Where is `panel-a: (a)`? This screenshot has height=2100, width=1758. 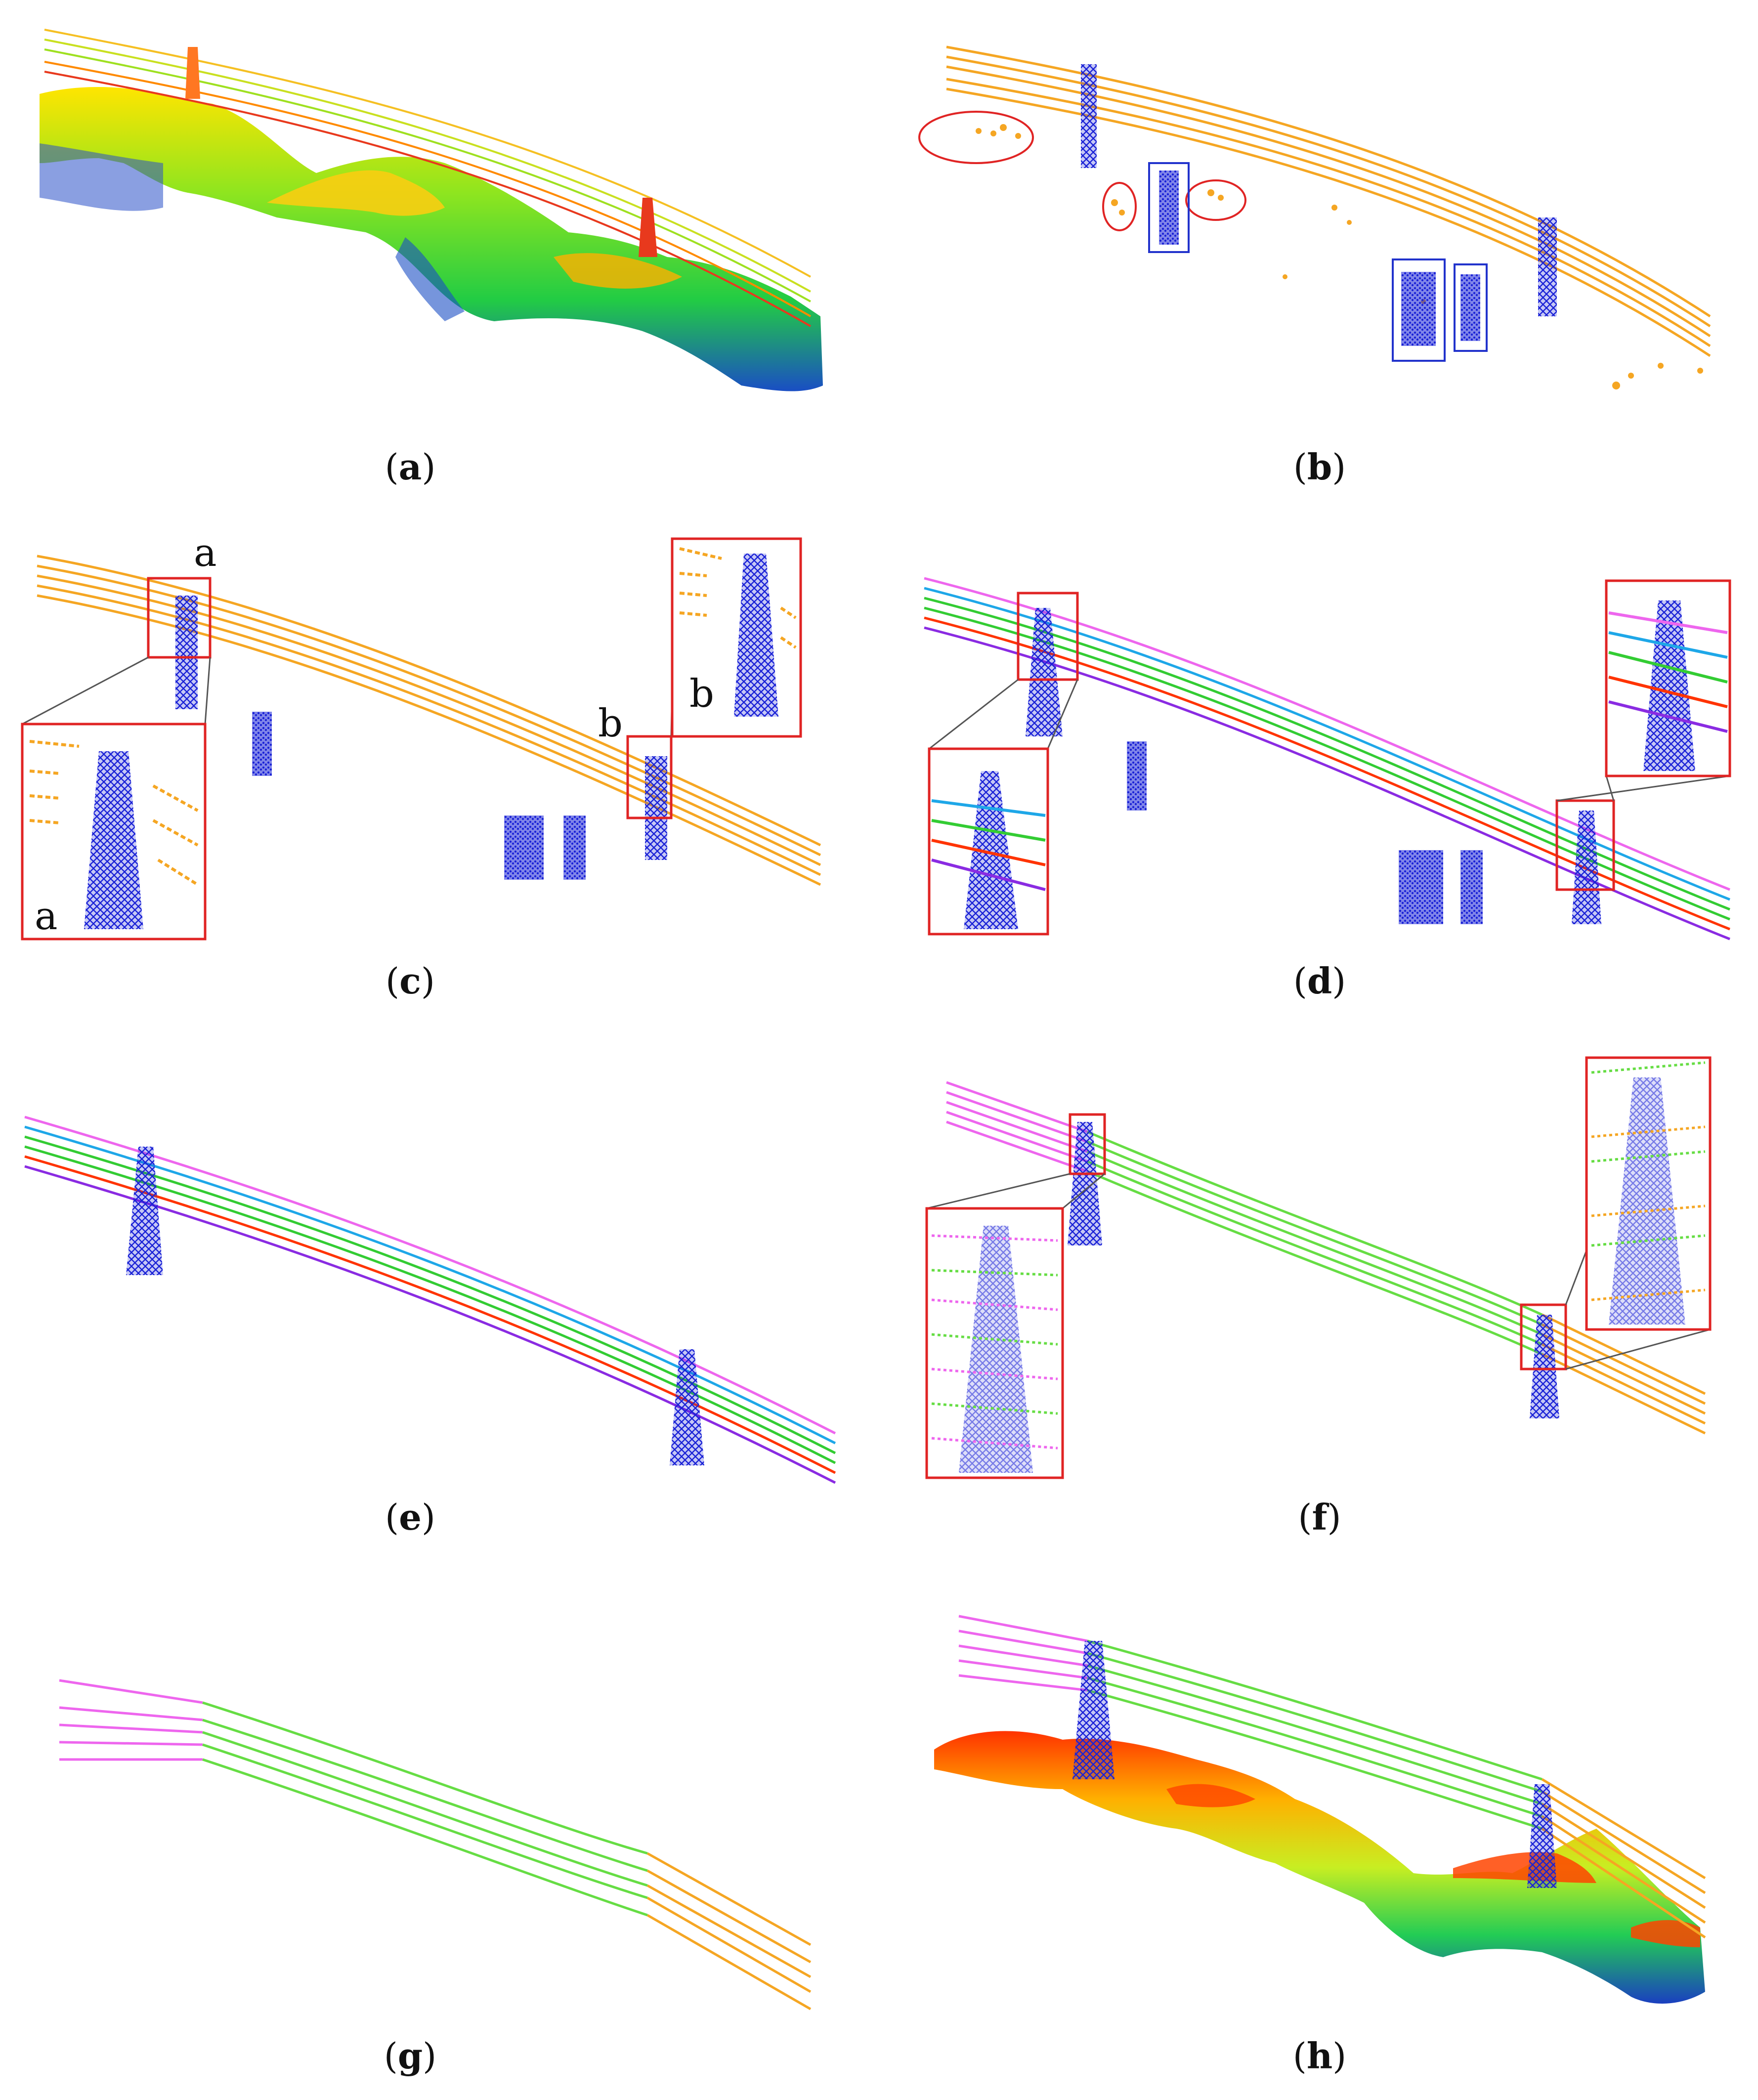 panel-a: (a) is located at coordinates (431, 258).